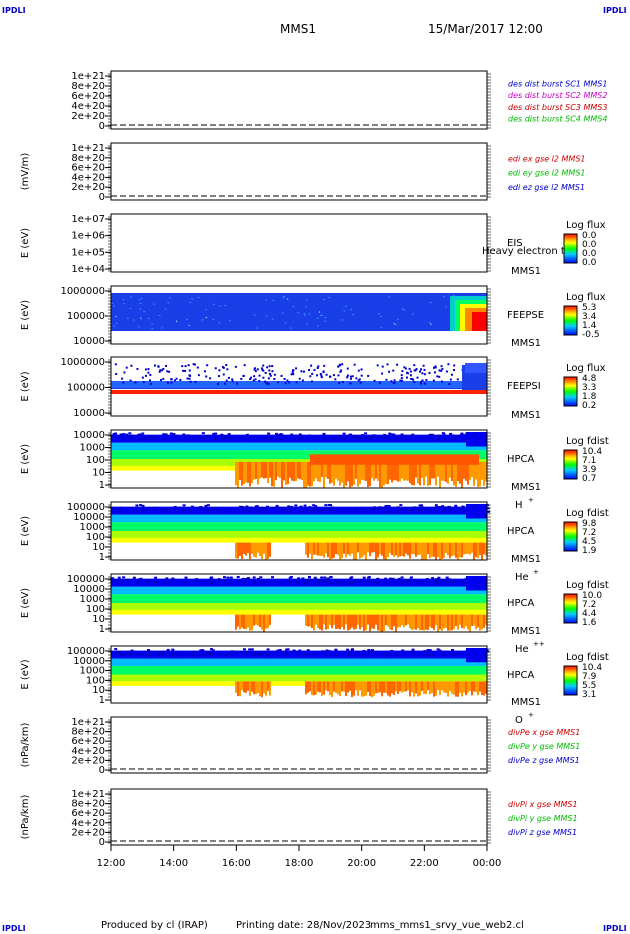 This screenshot has height=934, width=630. What do you see at coordinates (589, 326) in the screenshot?
I see `colorbar-tick: 1.4` at bounding box center [589, 326].